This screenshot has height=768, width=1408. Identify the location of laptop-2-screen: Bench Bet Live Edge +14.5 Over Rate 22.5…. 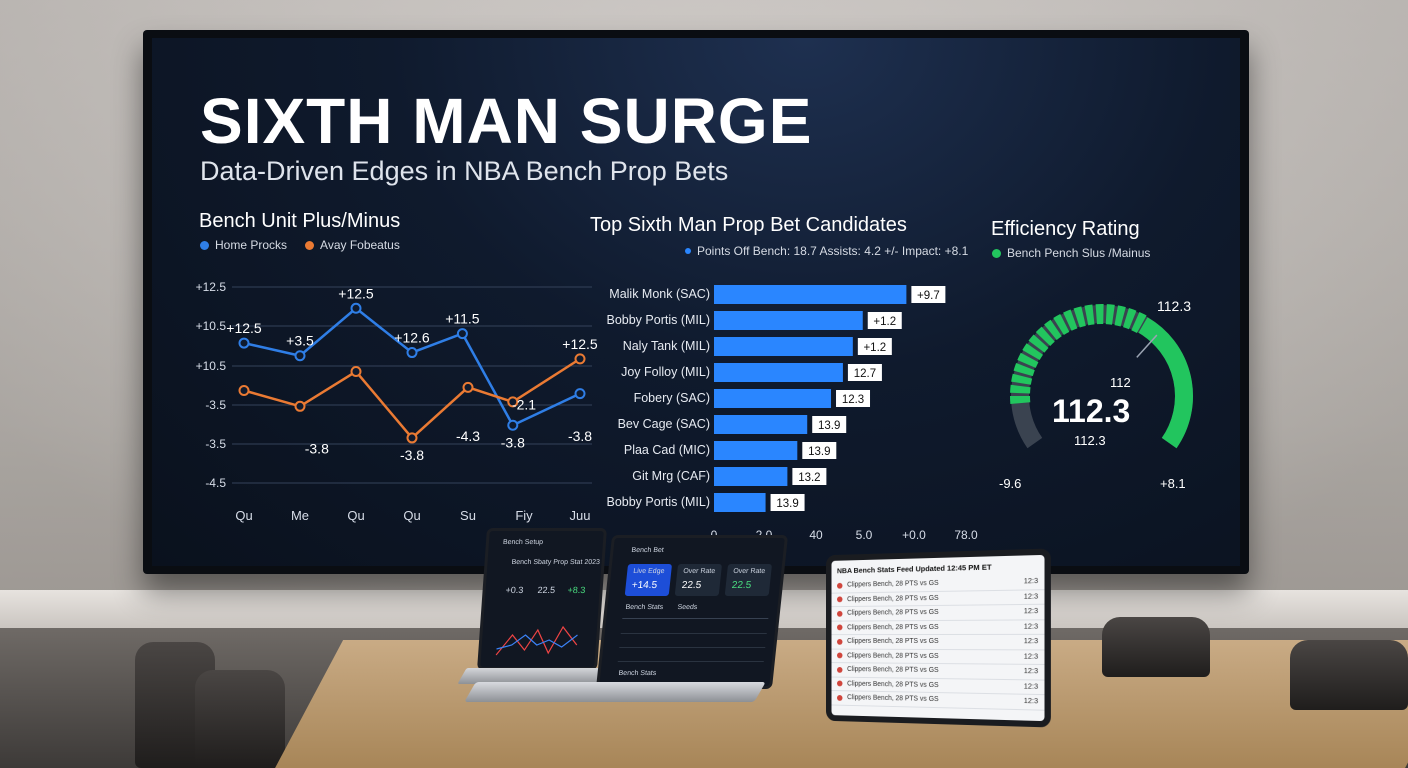
(692, 612).